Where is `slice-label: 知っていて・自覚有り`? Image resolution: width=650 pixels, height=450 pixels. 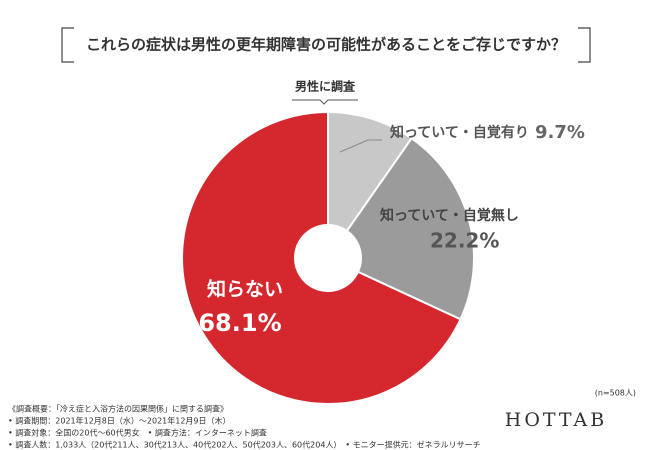 slice-label: 知っていて・自覚有り is located at coordinates (459, 132).